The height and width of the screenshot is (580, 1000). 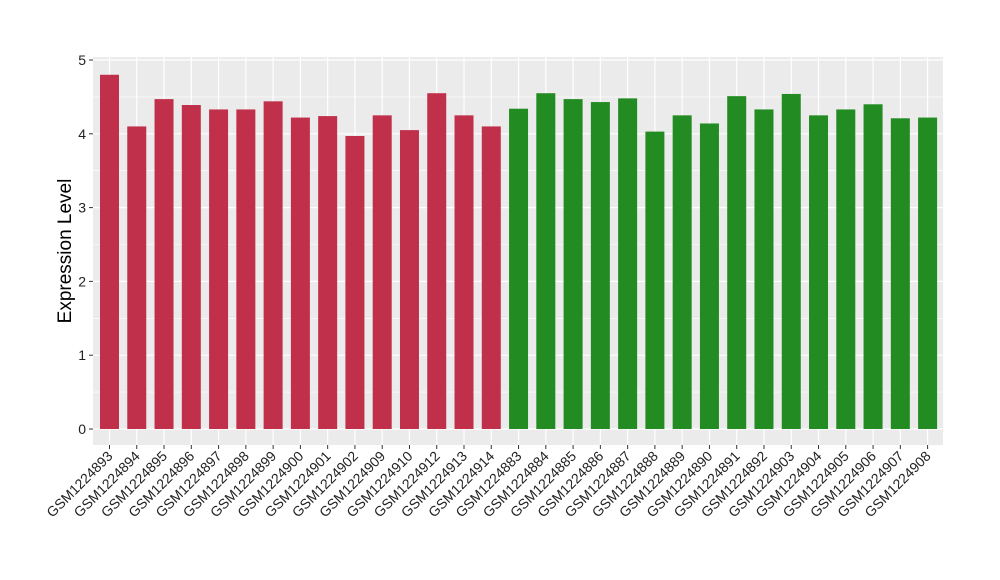 What do you see at coordinates (82, 134) in the screenshot?
I see `y-tick-label: 4` at bounding box center [82, 134].